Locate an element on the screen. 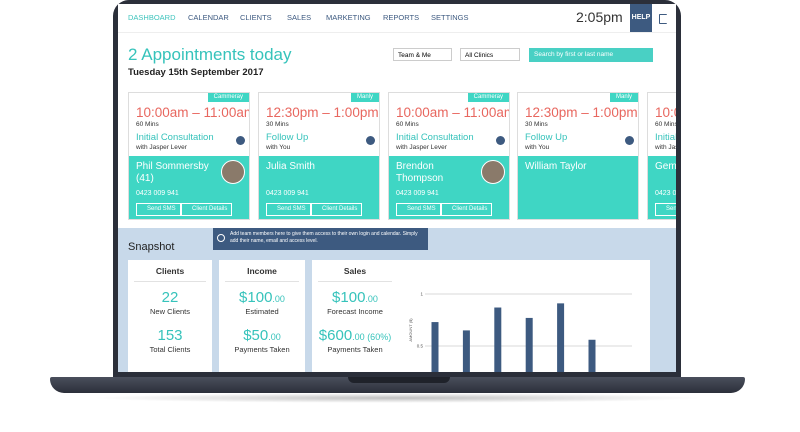 The image size is (800, 432). nav-item: MARKETING is located at coordinates (348, 17).